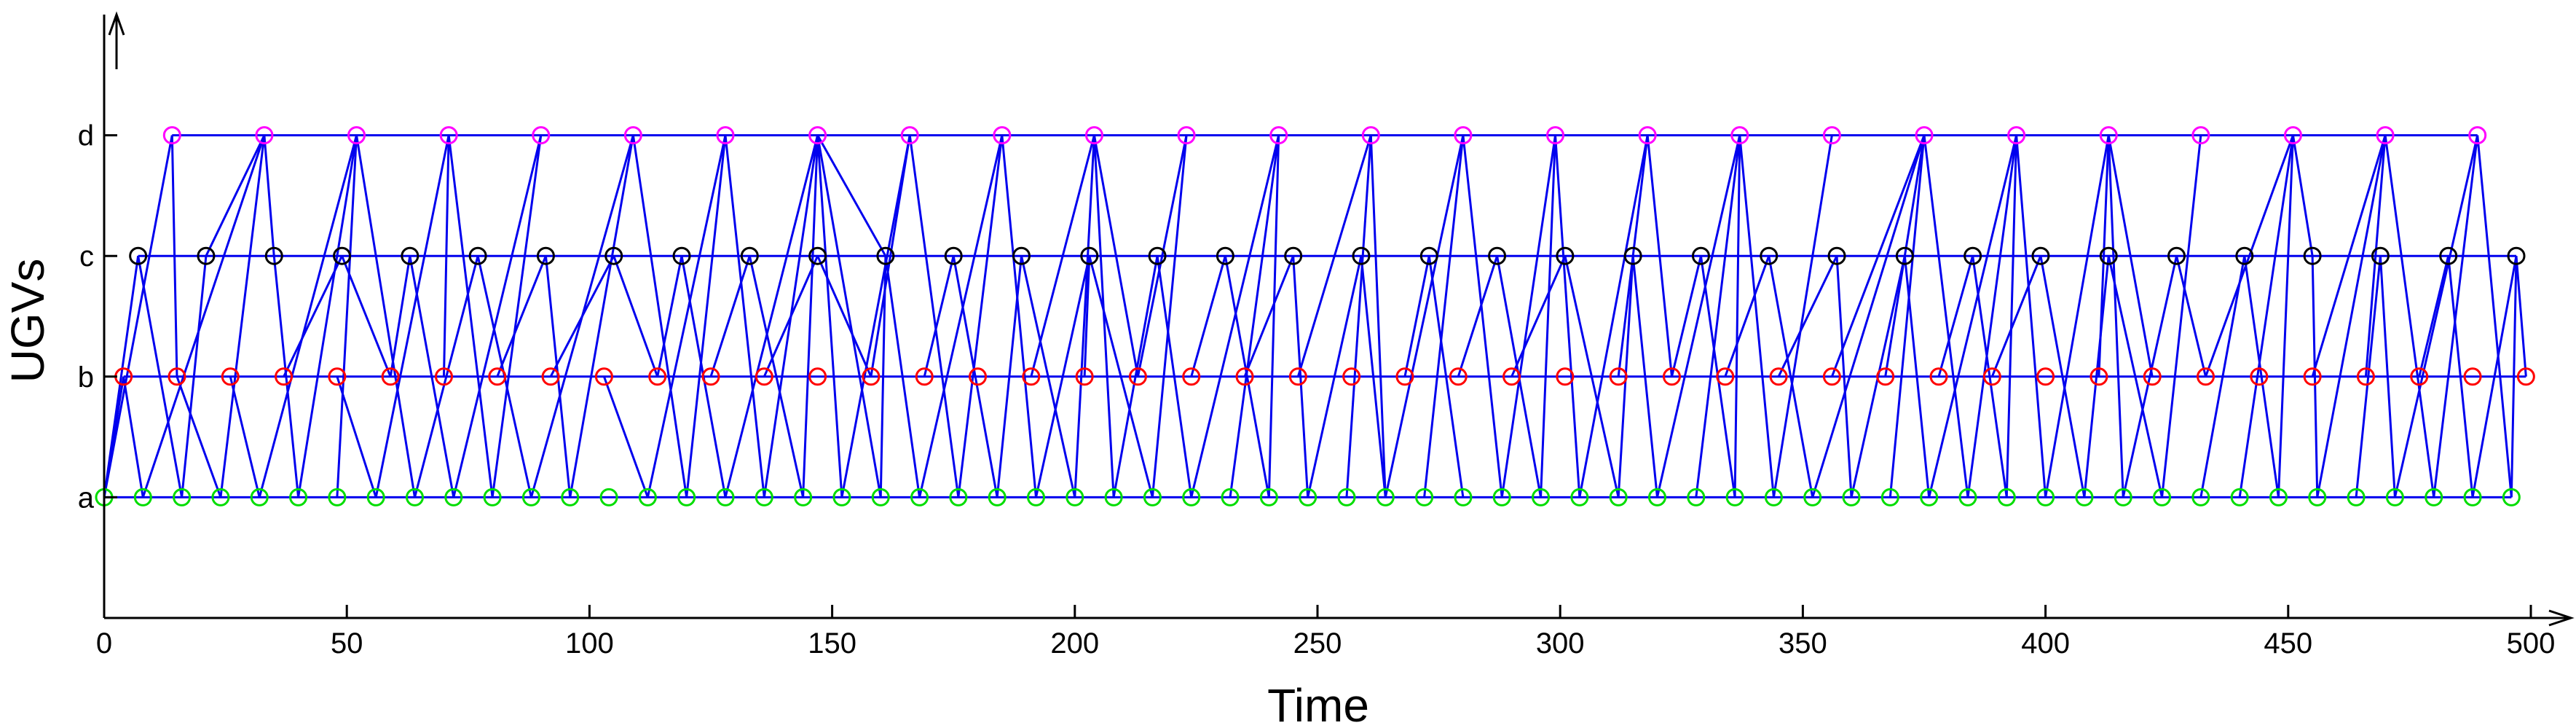  Describe the element at coordinates (104, 643) in the screenshot. I see `x-tick-label: 0` at that location.